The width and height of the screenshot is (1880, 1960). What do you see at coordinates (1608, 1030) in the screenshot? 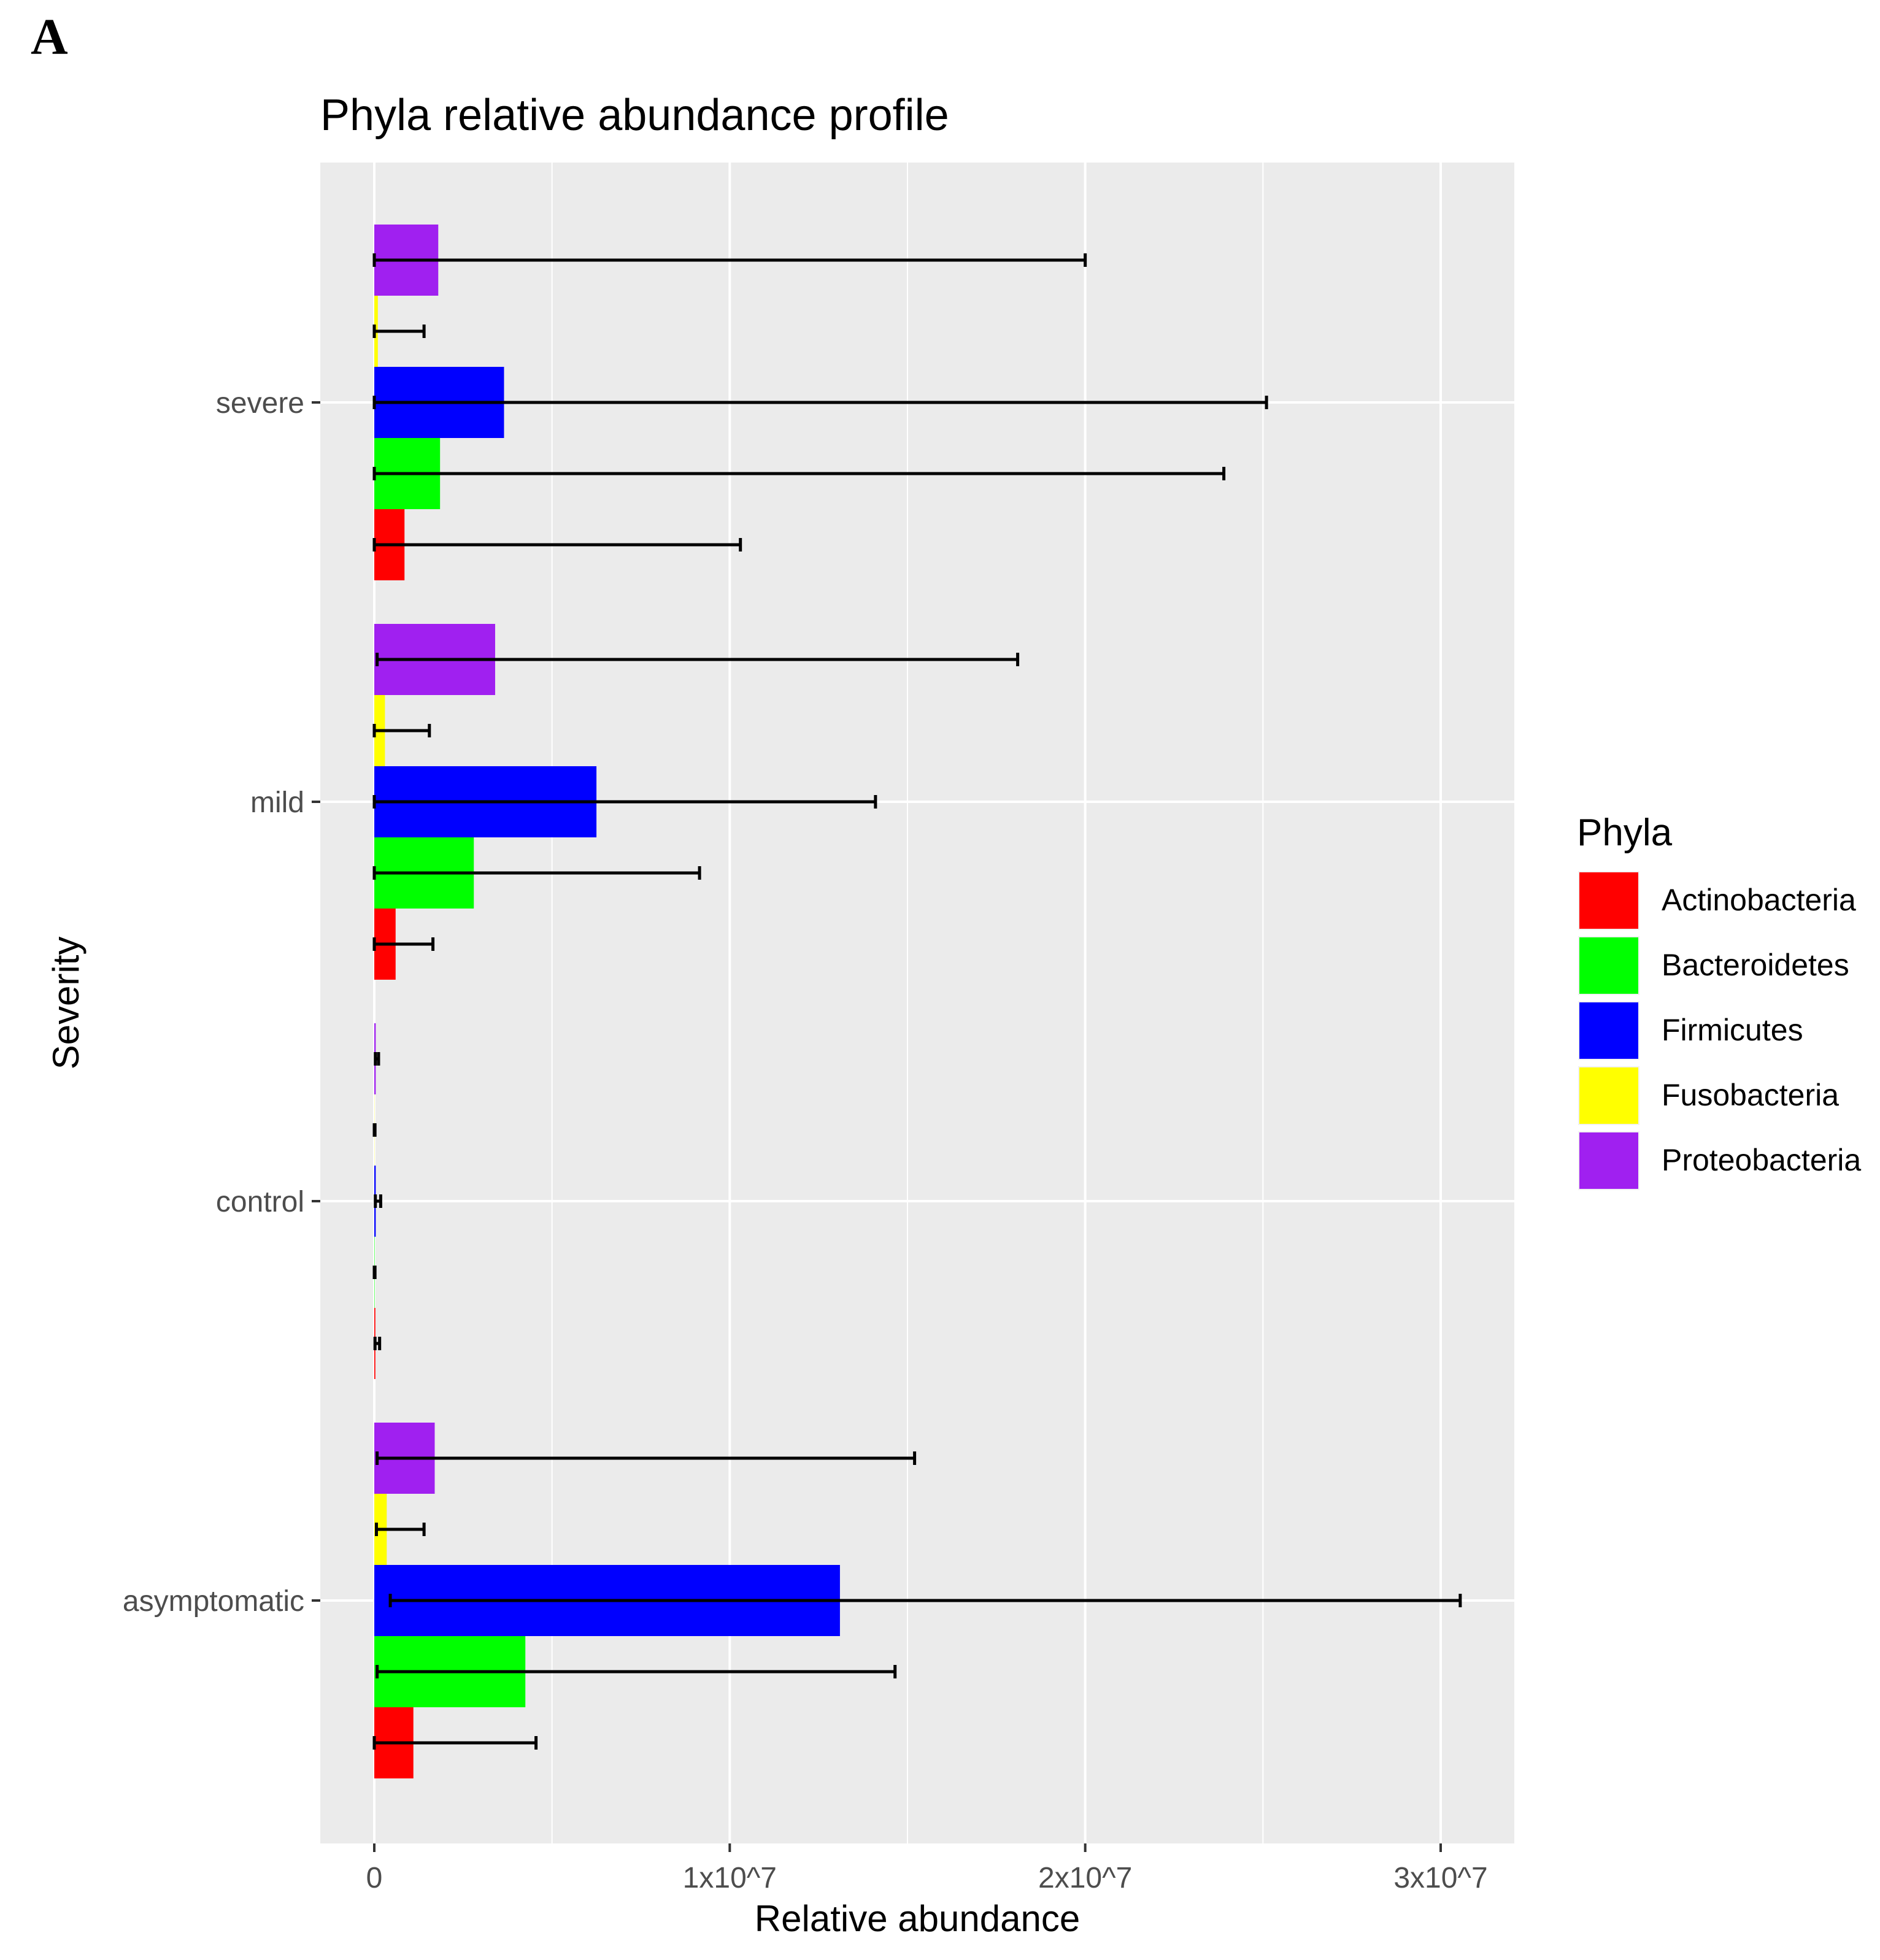
I see `legend-swatch-firmicutes` at bounding box center [1608, 1030].